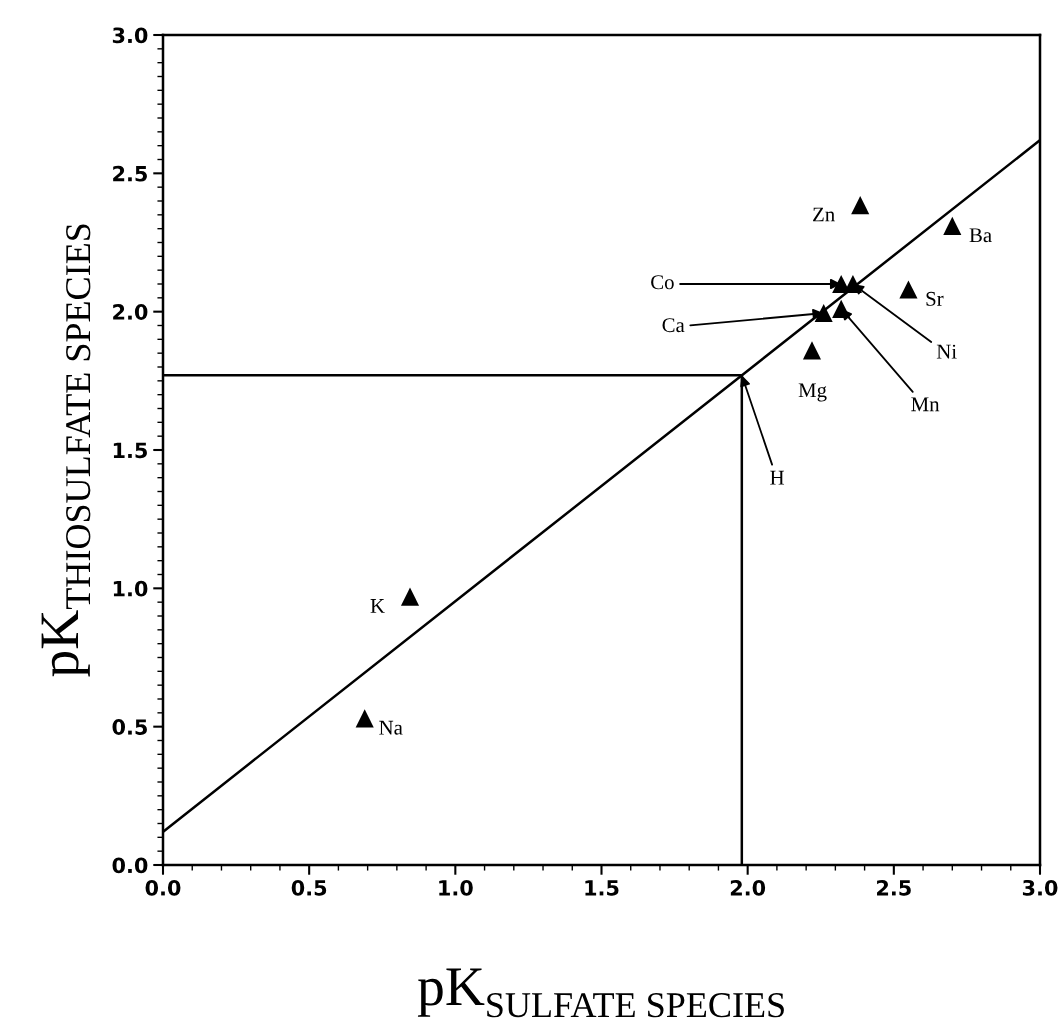 The width and height of the screenshot is (1062, 1019). What do you see at coordinates (748, 887) in the screenshot?
I see `x-tick-label: 2.0` at bounding box center [748, 887].